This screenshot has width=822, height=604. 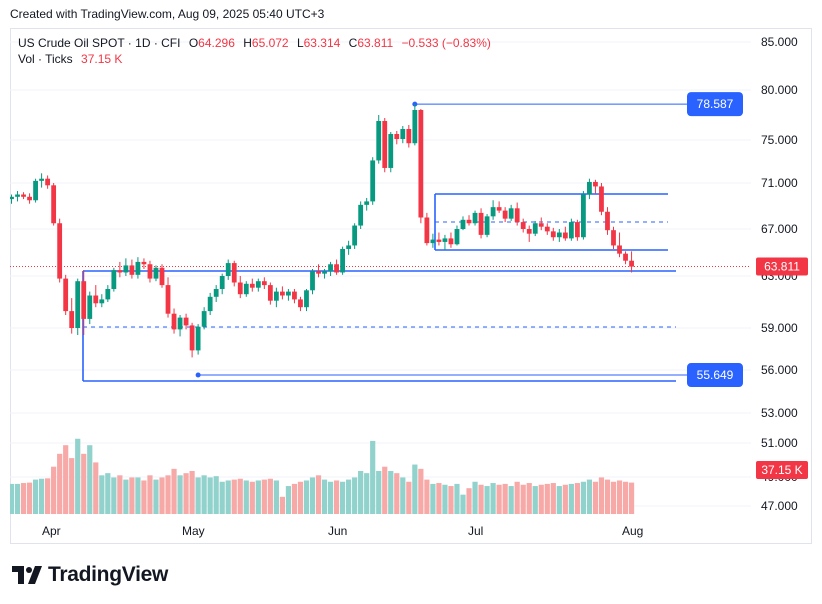 I want to click on tradingview-logo: TradingView, so click(x=90, y=575).